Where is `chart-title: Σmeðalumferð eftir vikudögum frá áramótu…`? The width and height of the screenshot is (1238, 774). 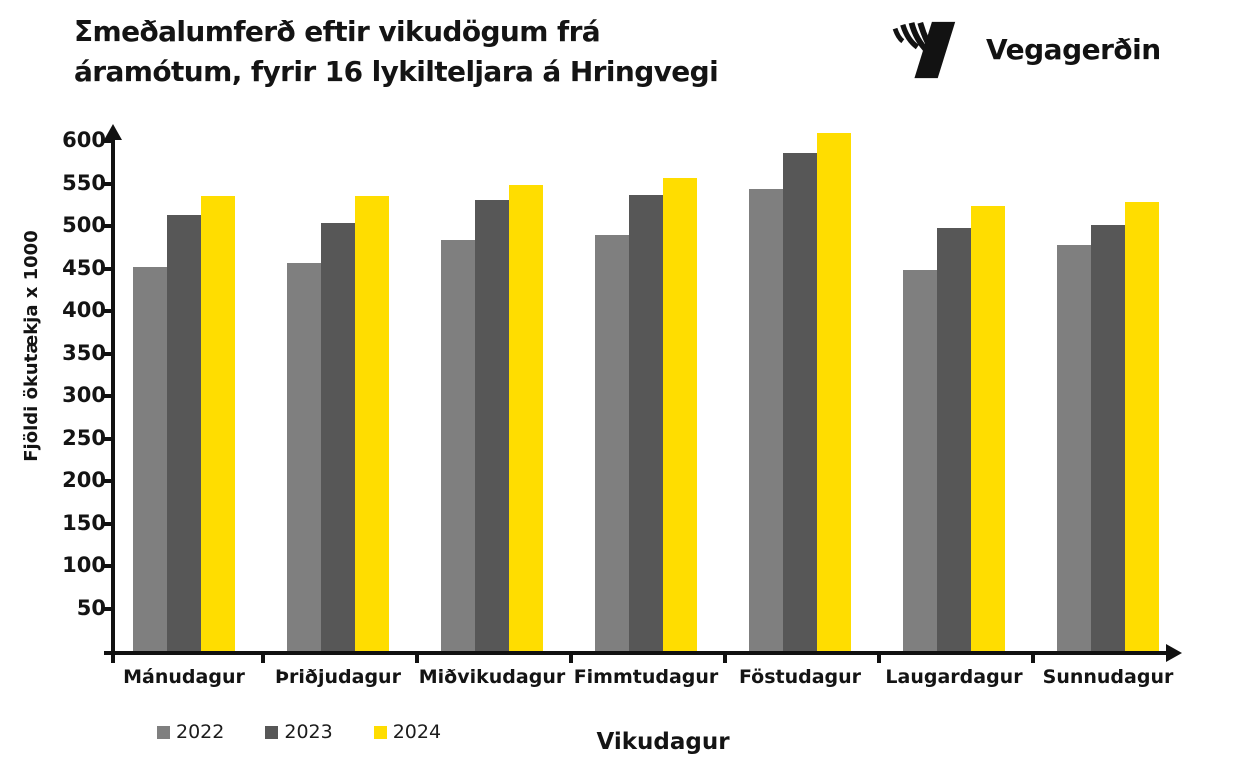
chart-title: Σmeðalumferð eftir vikudögum frá áramótu… is located at coordinates (396, 52).